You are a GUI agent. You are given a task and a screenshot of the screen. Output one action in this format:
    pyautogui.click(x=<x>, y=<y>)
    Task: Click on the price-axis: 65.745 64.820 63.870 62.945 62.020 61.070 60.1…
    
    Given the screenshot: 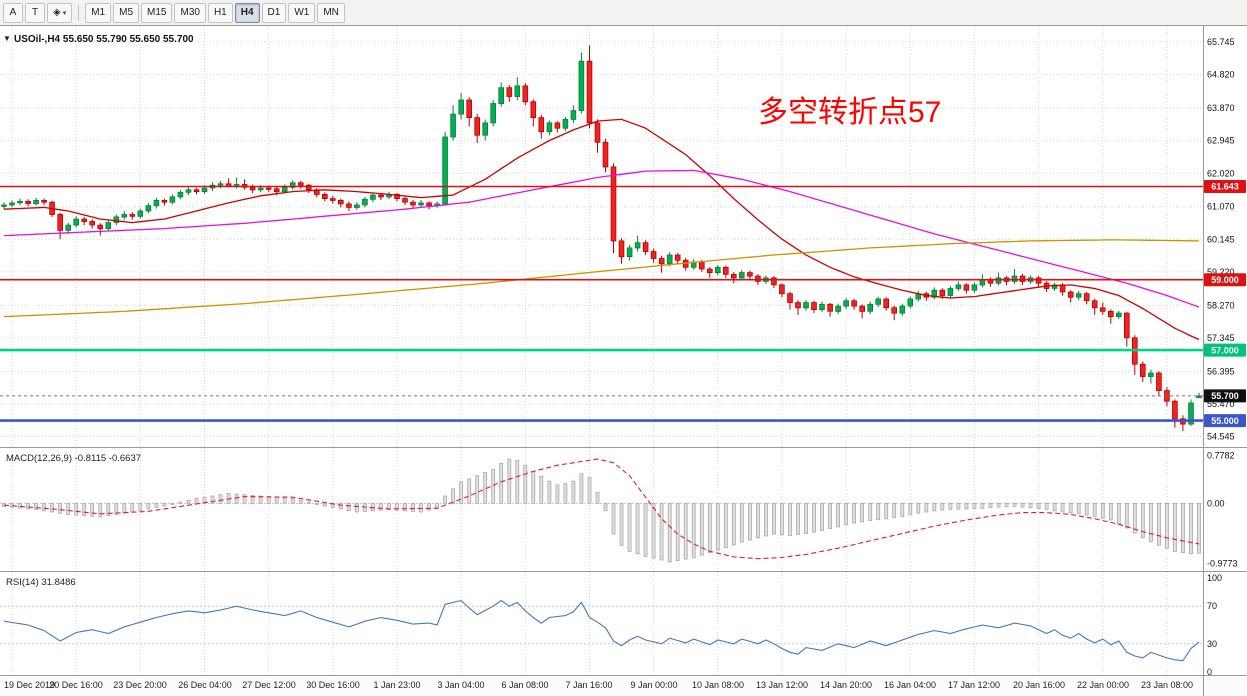 What is the action you would take?
    pyautogui.click(x=1225, y=239)
    